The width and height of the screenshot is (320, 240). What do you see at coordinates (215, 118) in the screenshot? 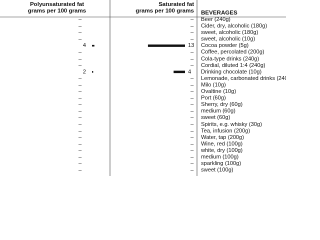
I see `beverage-name: sweet (60g)` at bounding box center [215, 118].